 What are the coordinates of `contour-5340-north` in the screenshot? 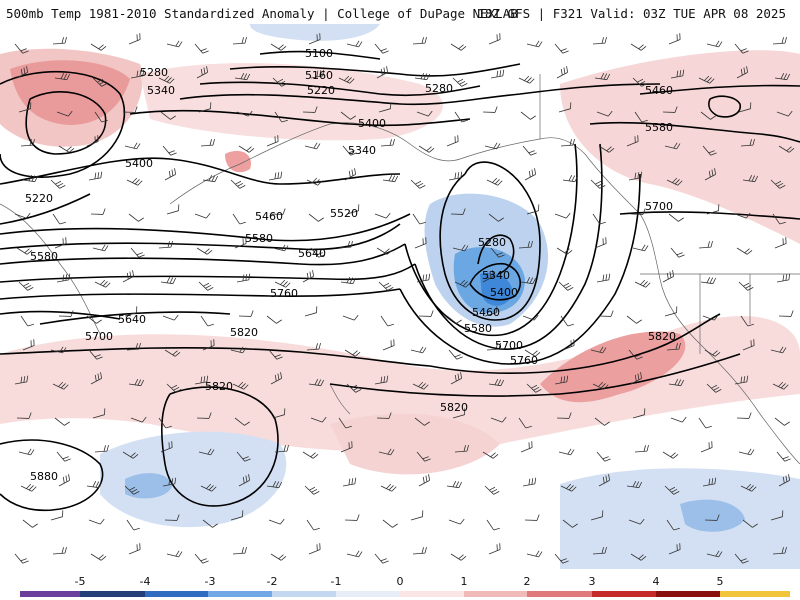 It's located at (300, 118).